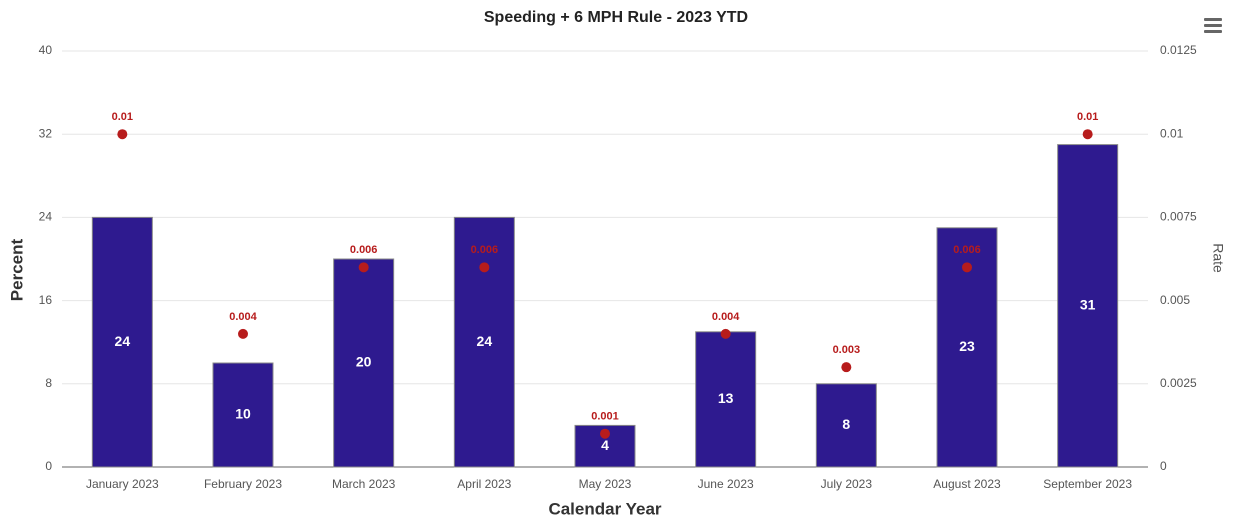 This screenshot has height=523, width=1245. I want to click on x-tick-label: May 2023, so click(605, 484).